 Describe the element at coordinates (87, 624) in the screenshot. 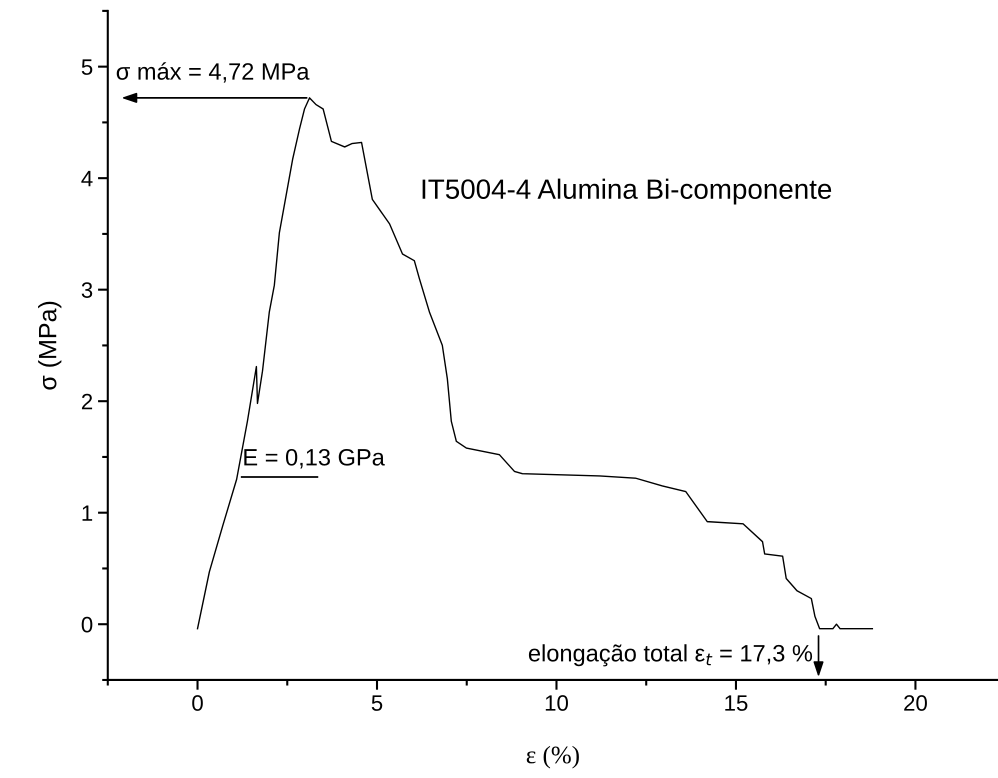

I see `y-tick-label: 0` at that location.